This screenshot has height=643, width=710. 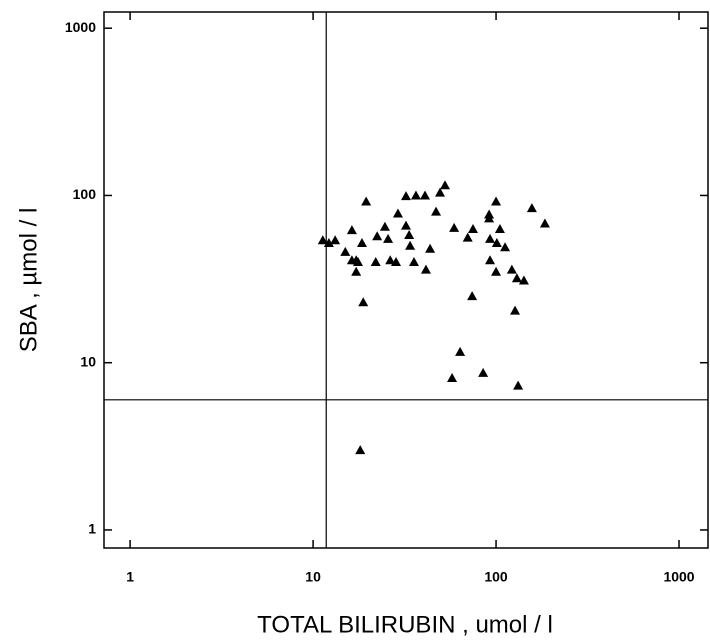 I want to click on y-tick-label: 100, so click(x=85, y=194).